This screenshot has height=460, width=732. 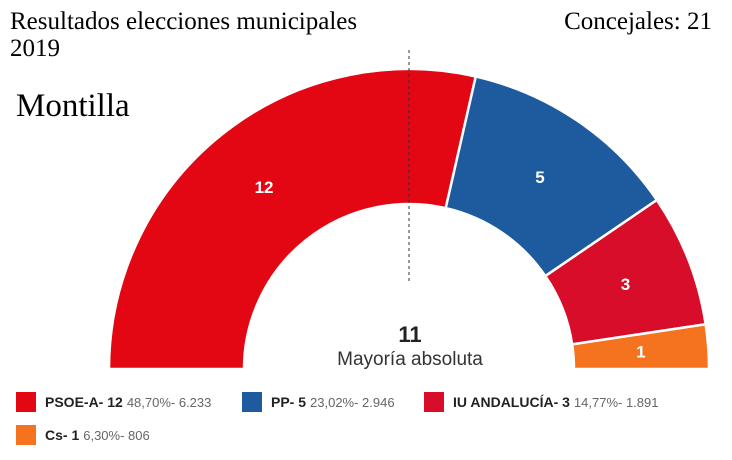 I want to click on legend-name: Cs- 1, so click(x=62, y=435).